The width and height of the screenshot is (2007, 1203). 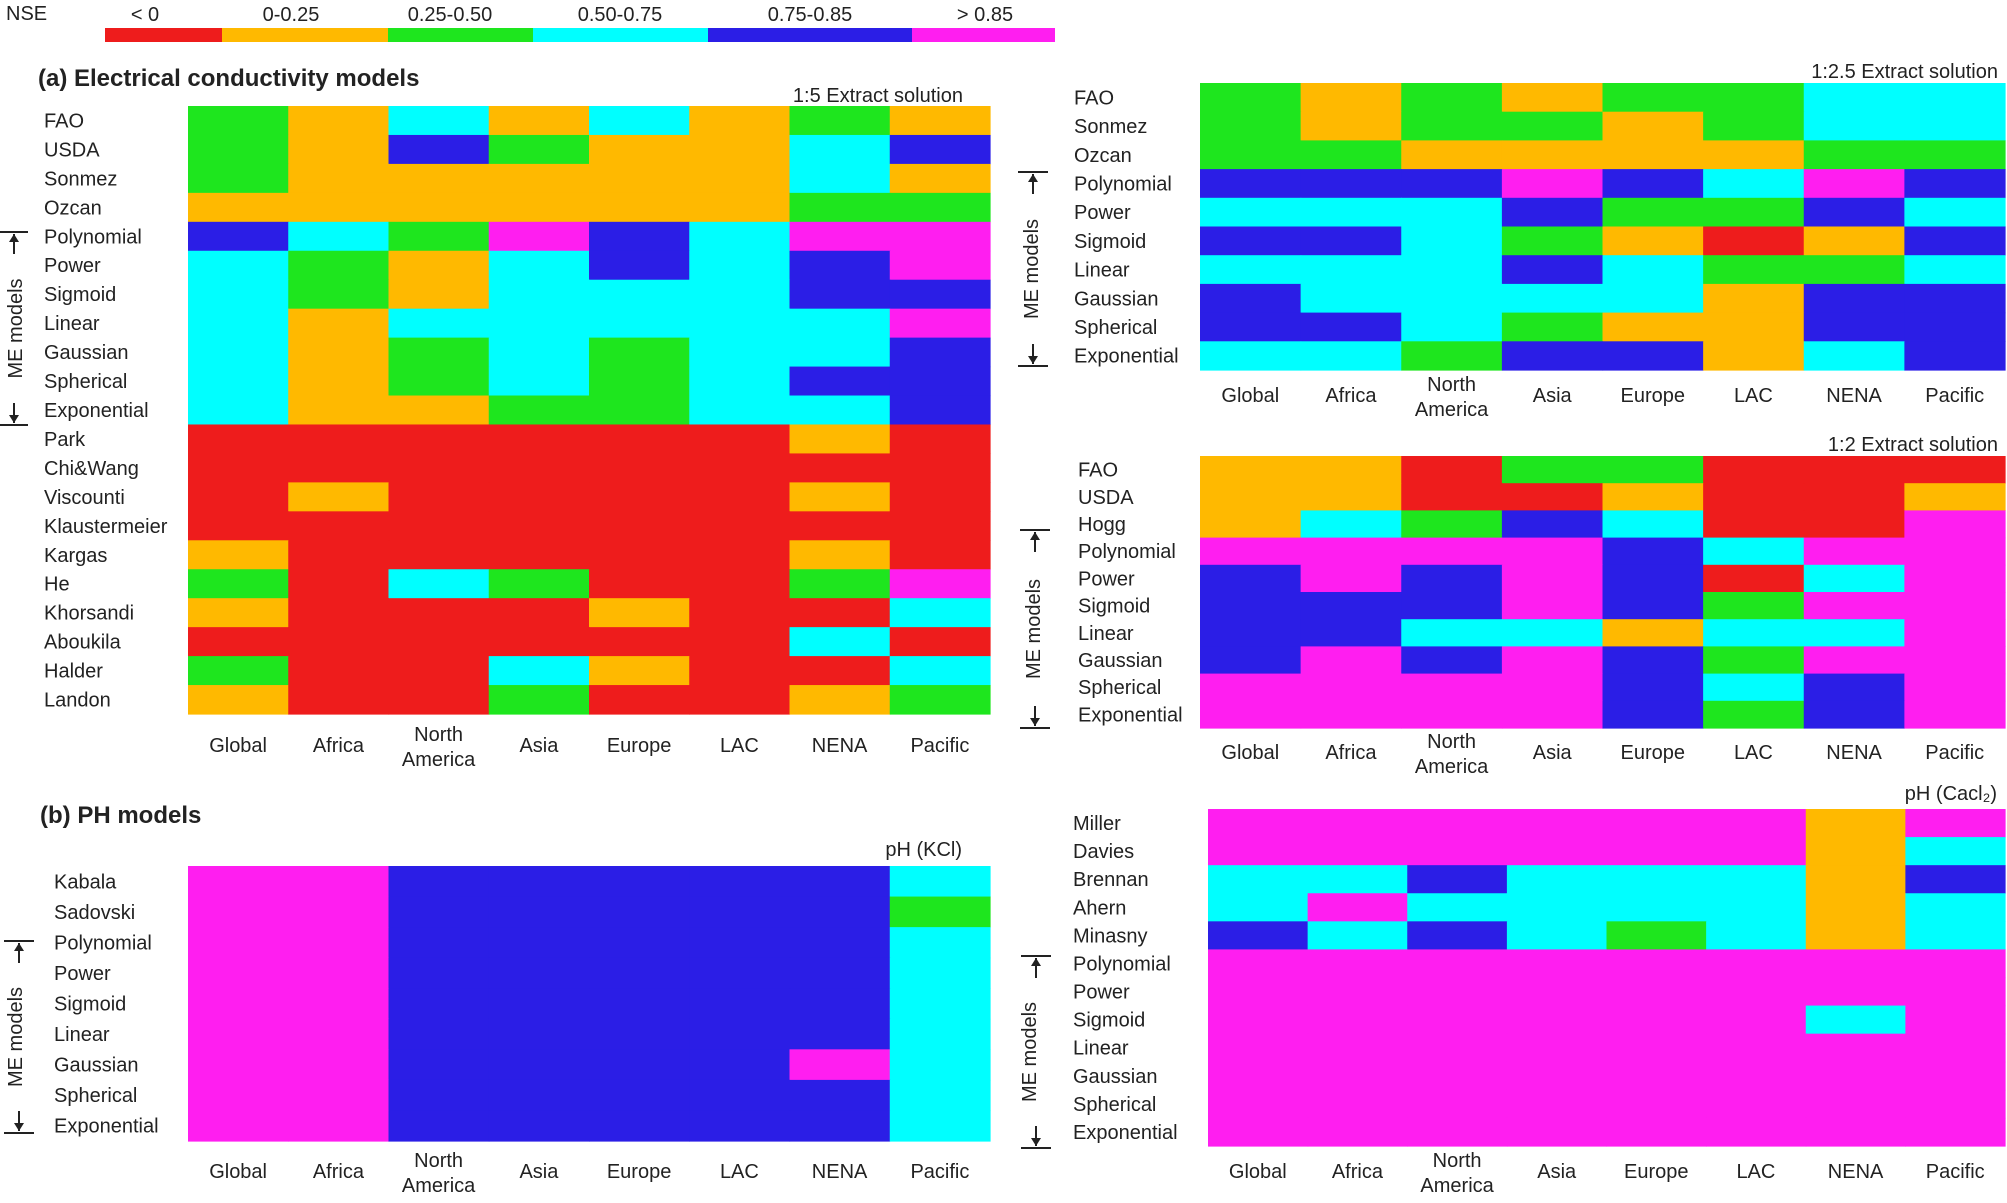 I want to click on row-label: USDA, so click(x=72, y=150).